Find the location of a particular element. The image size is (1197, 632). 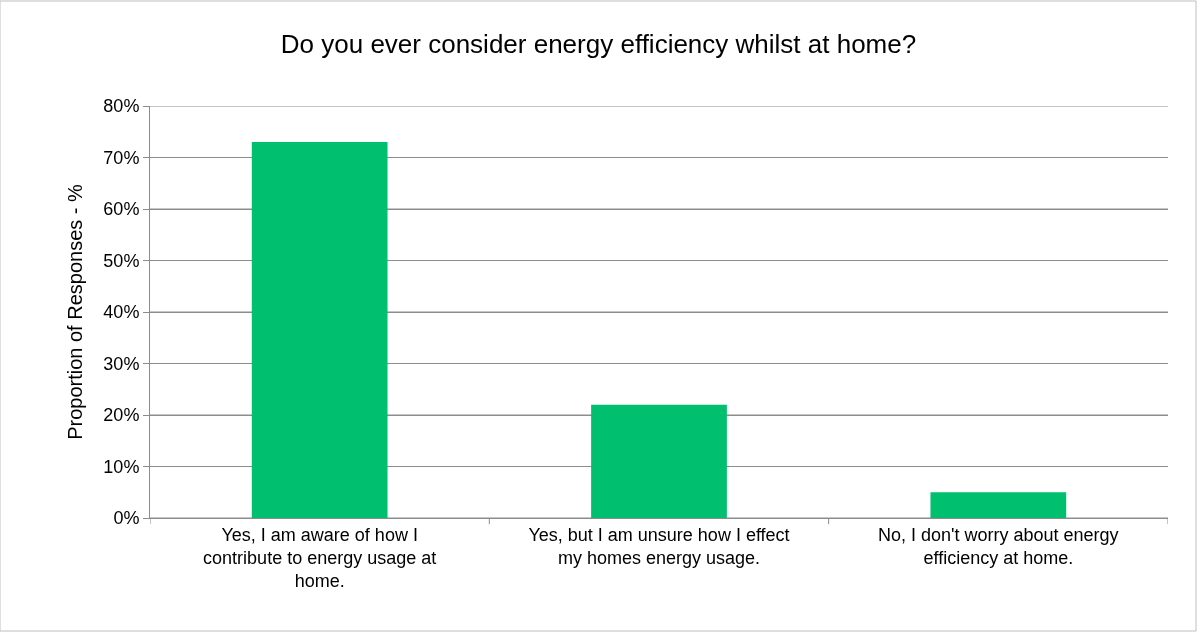

y-tick-label: 30% is located at coordinates (121, 363).